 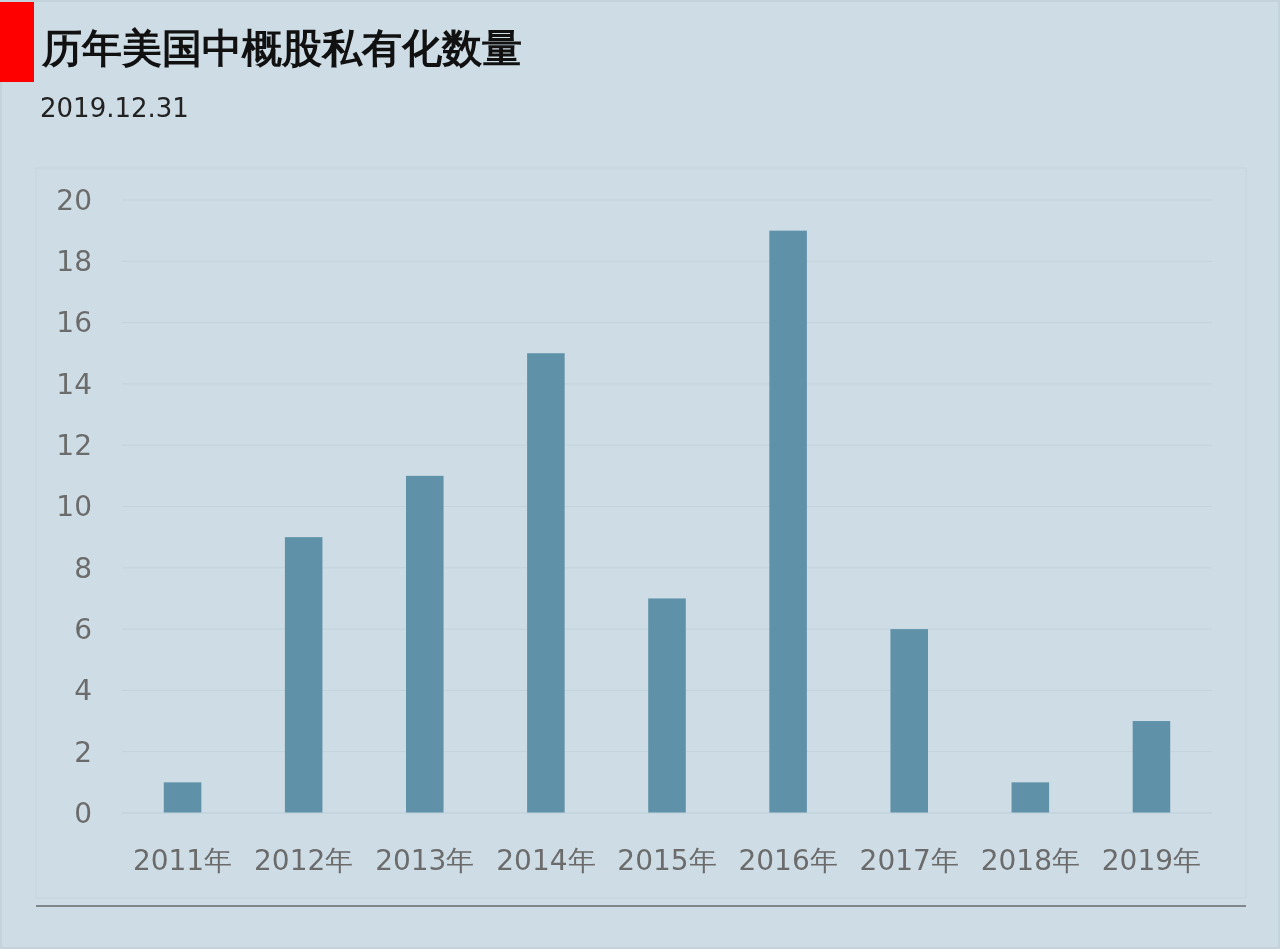 What do you see at coordinates (74, 445) in the screenshot?
I see `y-tick-label: 12` at bounding box center [74, 445].